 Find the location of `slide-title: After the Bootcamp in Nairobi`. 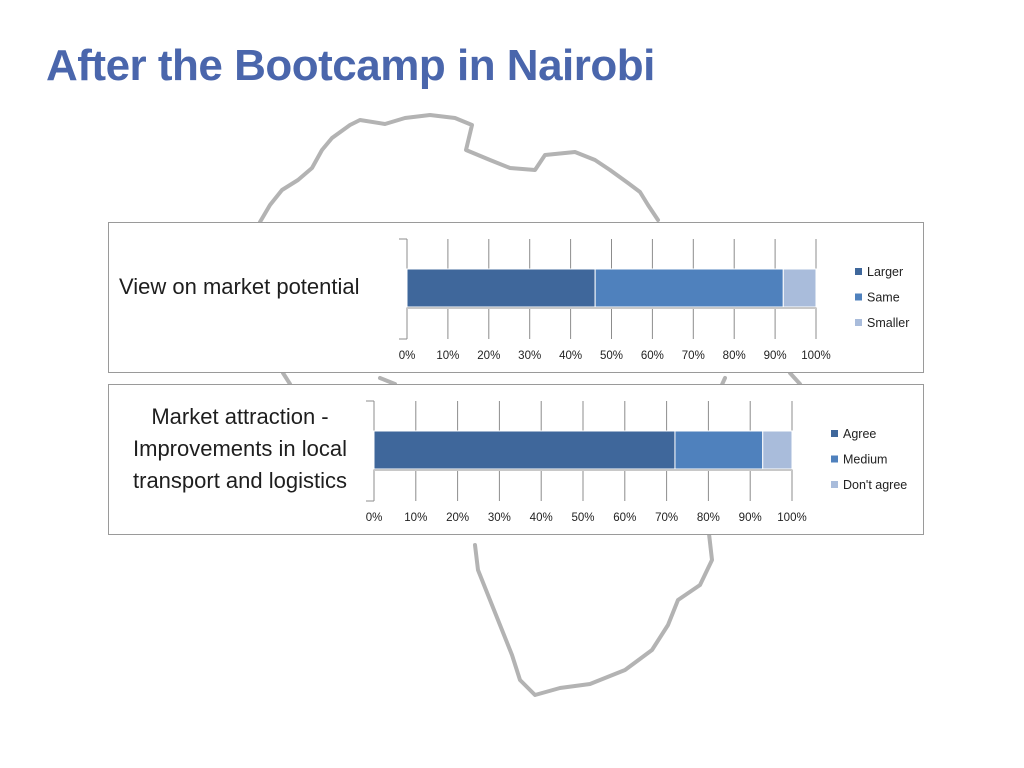

slide-title: After the Bootcamp in Nairobi is located at coordinates (350, 65).